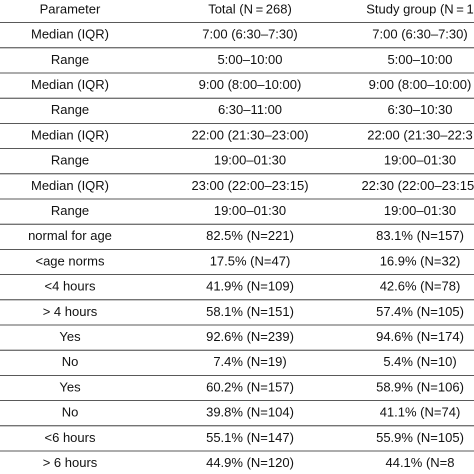 This screenshot has width=474, height=474. Describe the element at coordinates (70, 260) in the screenshot. I see `parameter-cell: <age norms` at that location.